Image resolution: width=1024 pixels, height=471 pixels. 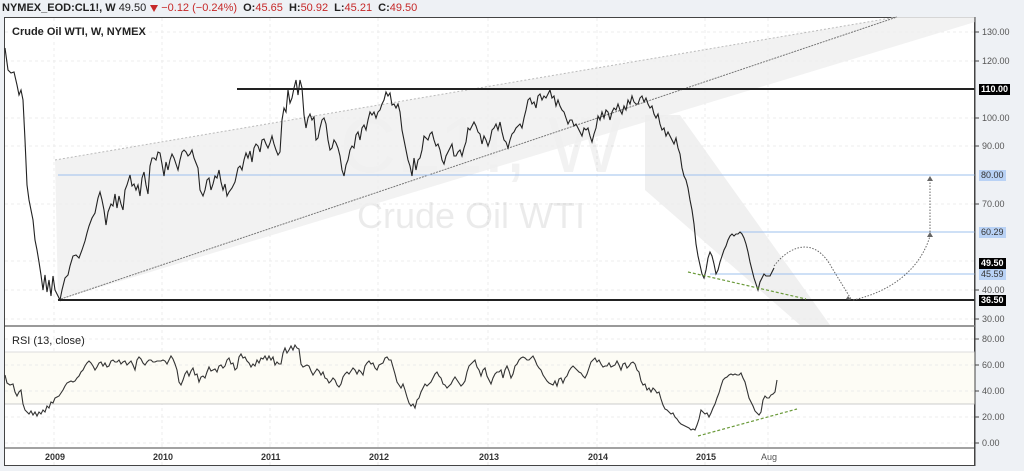 What do you see at coordinates (314, 8) in the screenshot?
I see `high-value: 50.92` at bounding box center [314, 8].